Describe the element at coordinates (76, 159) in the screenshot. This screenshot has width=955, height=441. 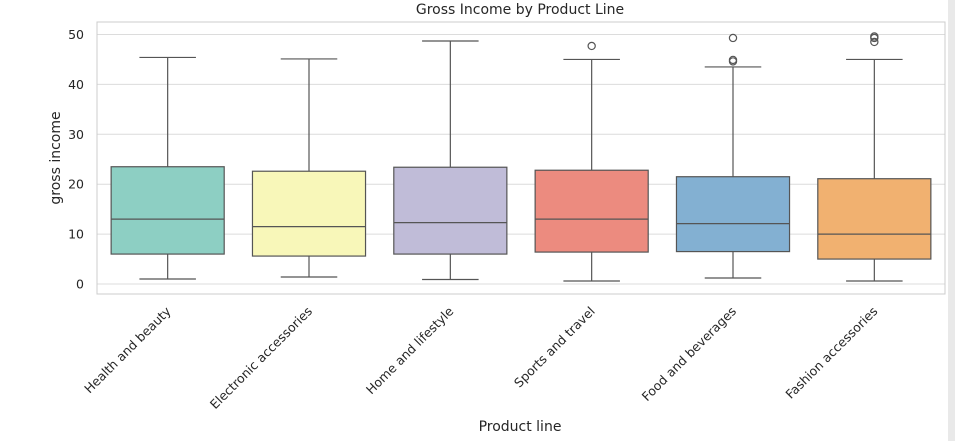
I see `y-axis-ticks: 0 10 20 30 40 50` at that location.